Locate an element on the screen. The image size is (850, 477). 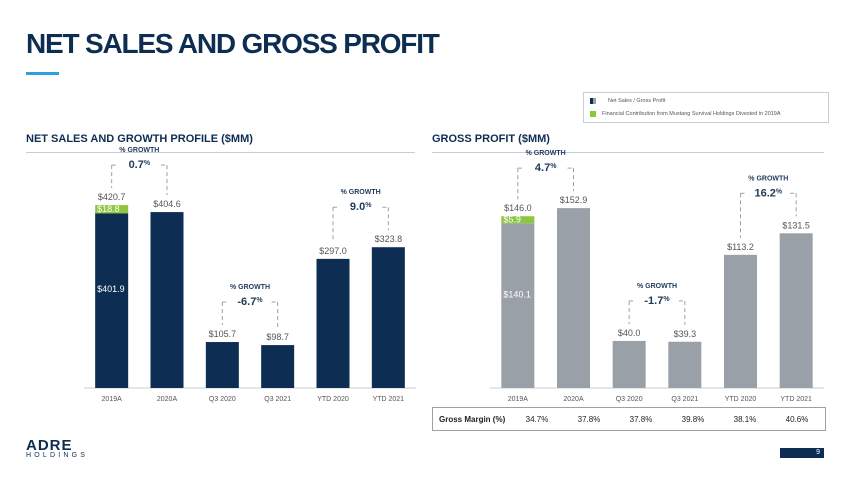
net-sales-growth-value: 9.0% is located at coordinates (361, 207).